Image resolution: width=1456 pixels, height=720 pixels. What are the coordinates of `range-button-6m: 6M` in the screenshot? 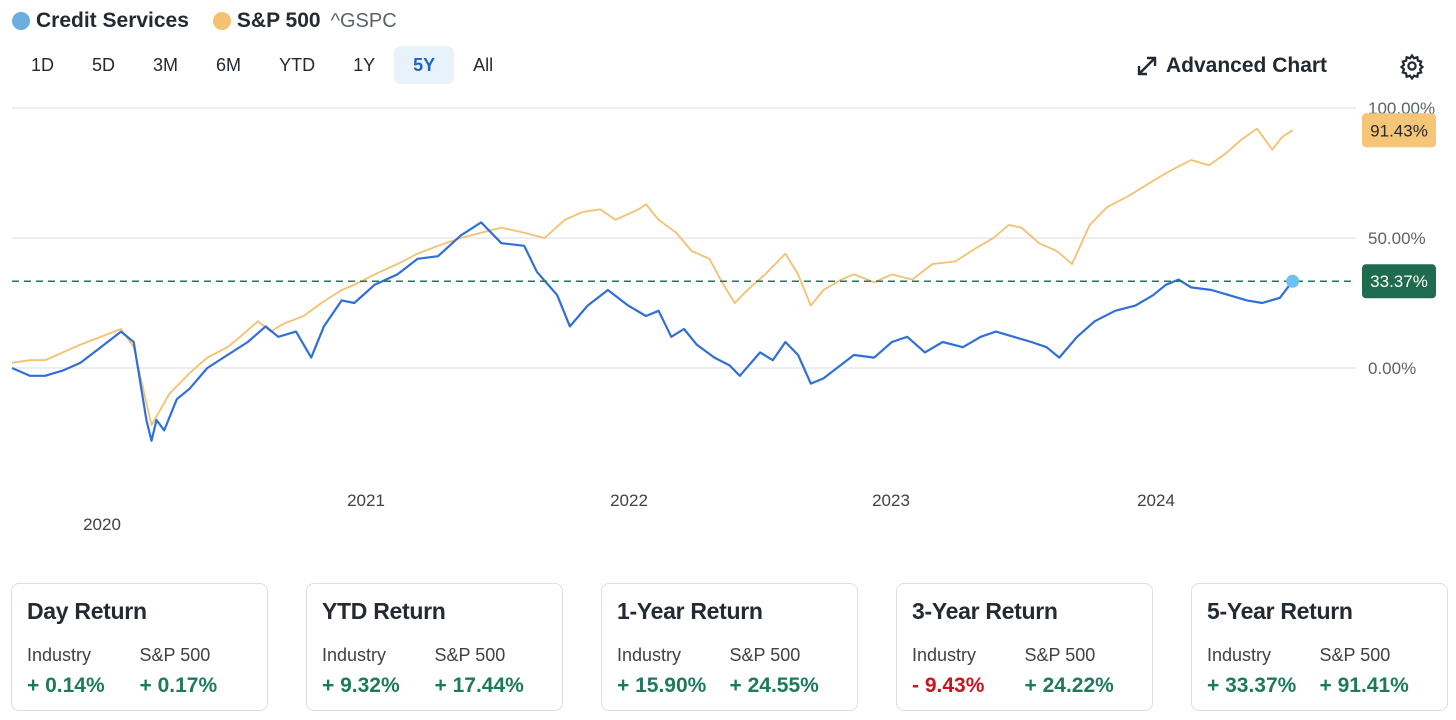 It's located at (229, 64).